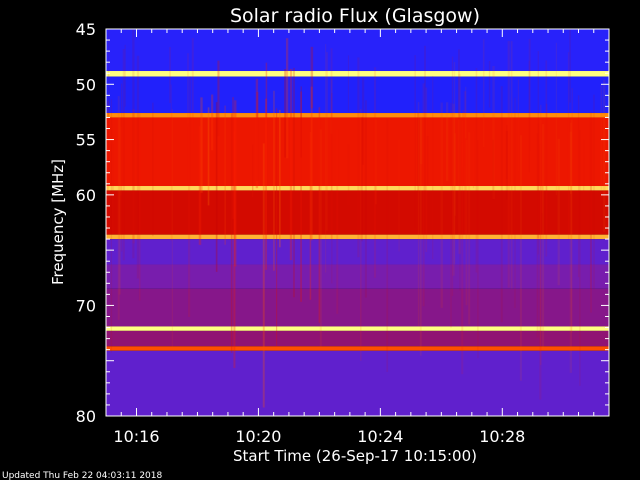  Describe the element at coordinates (86, 84) in the screenshot. I see `y-tick-label: 50` at that location.